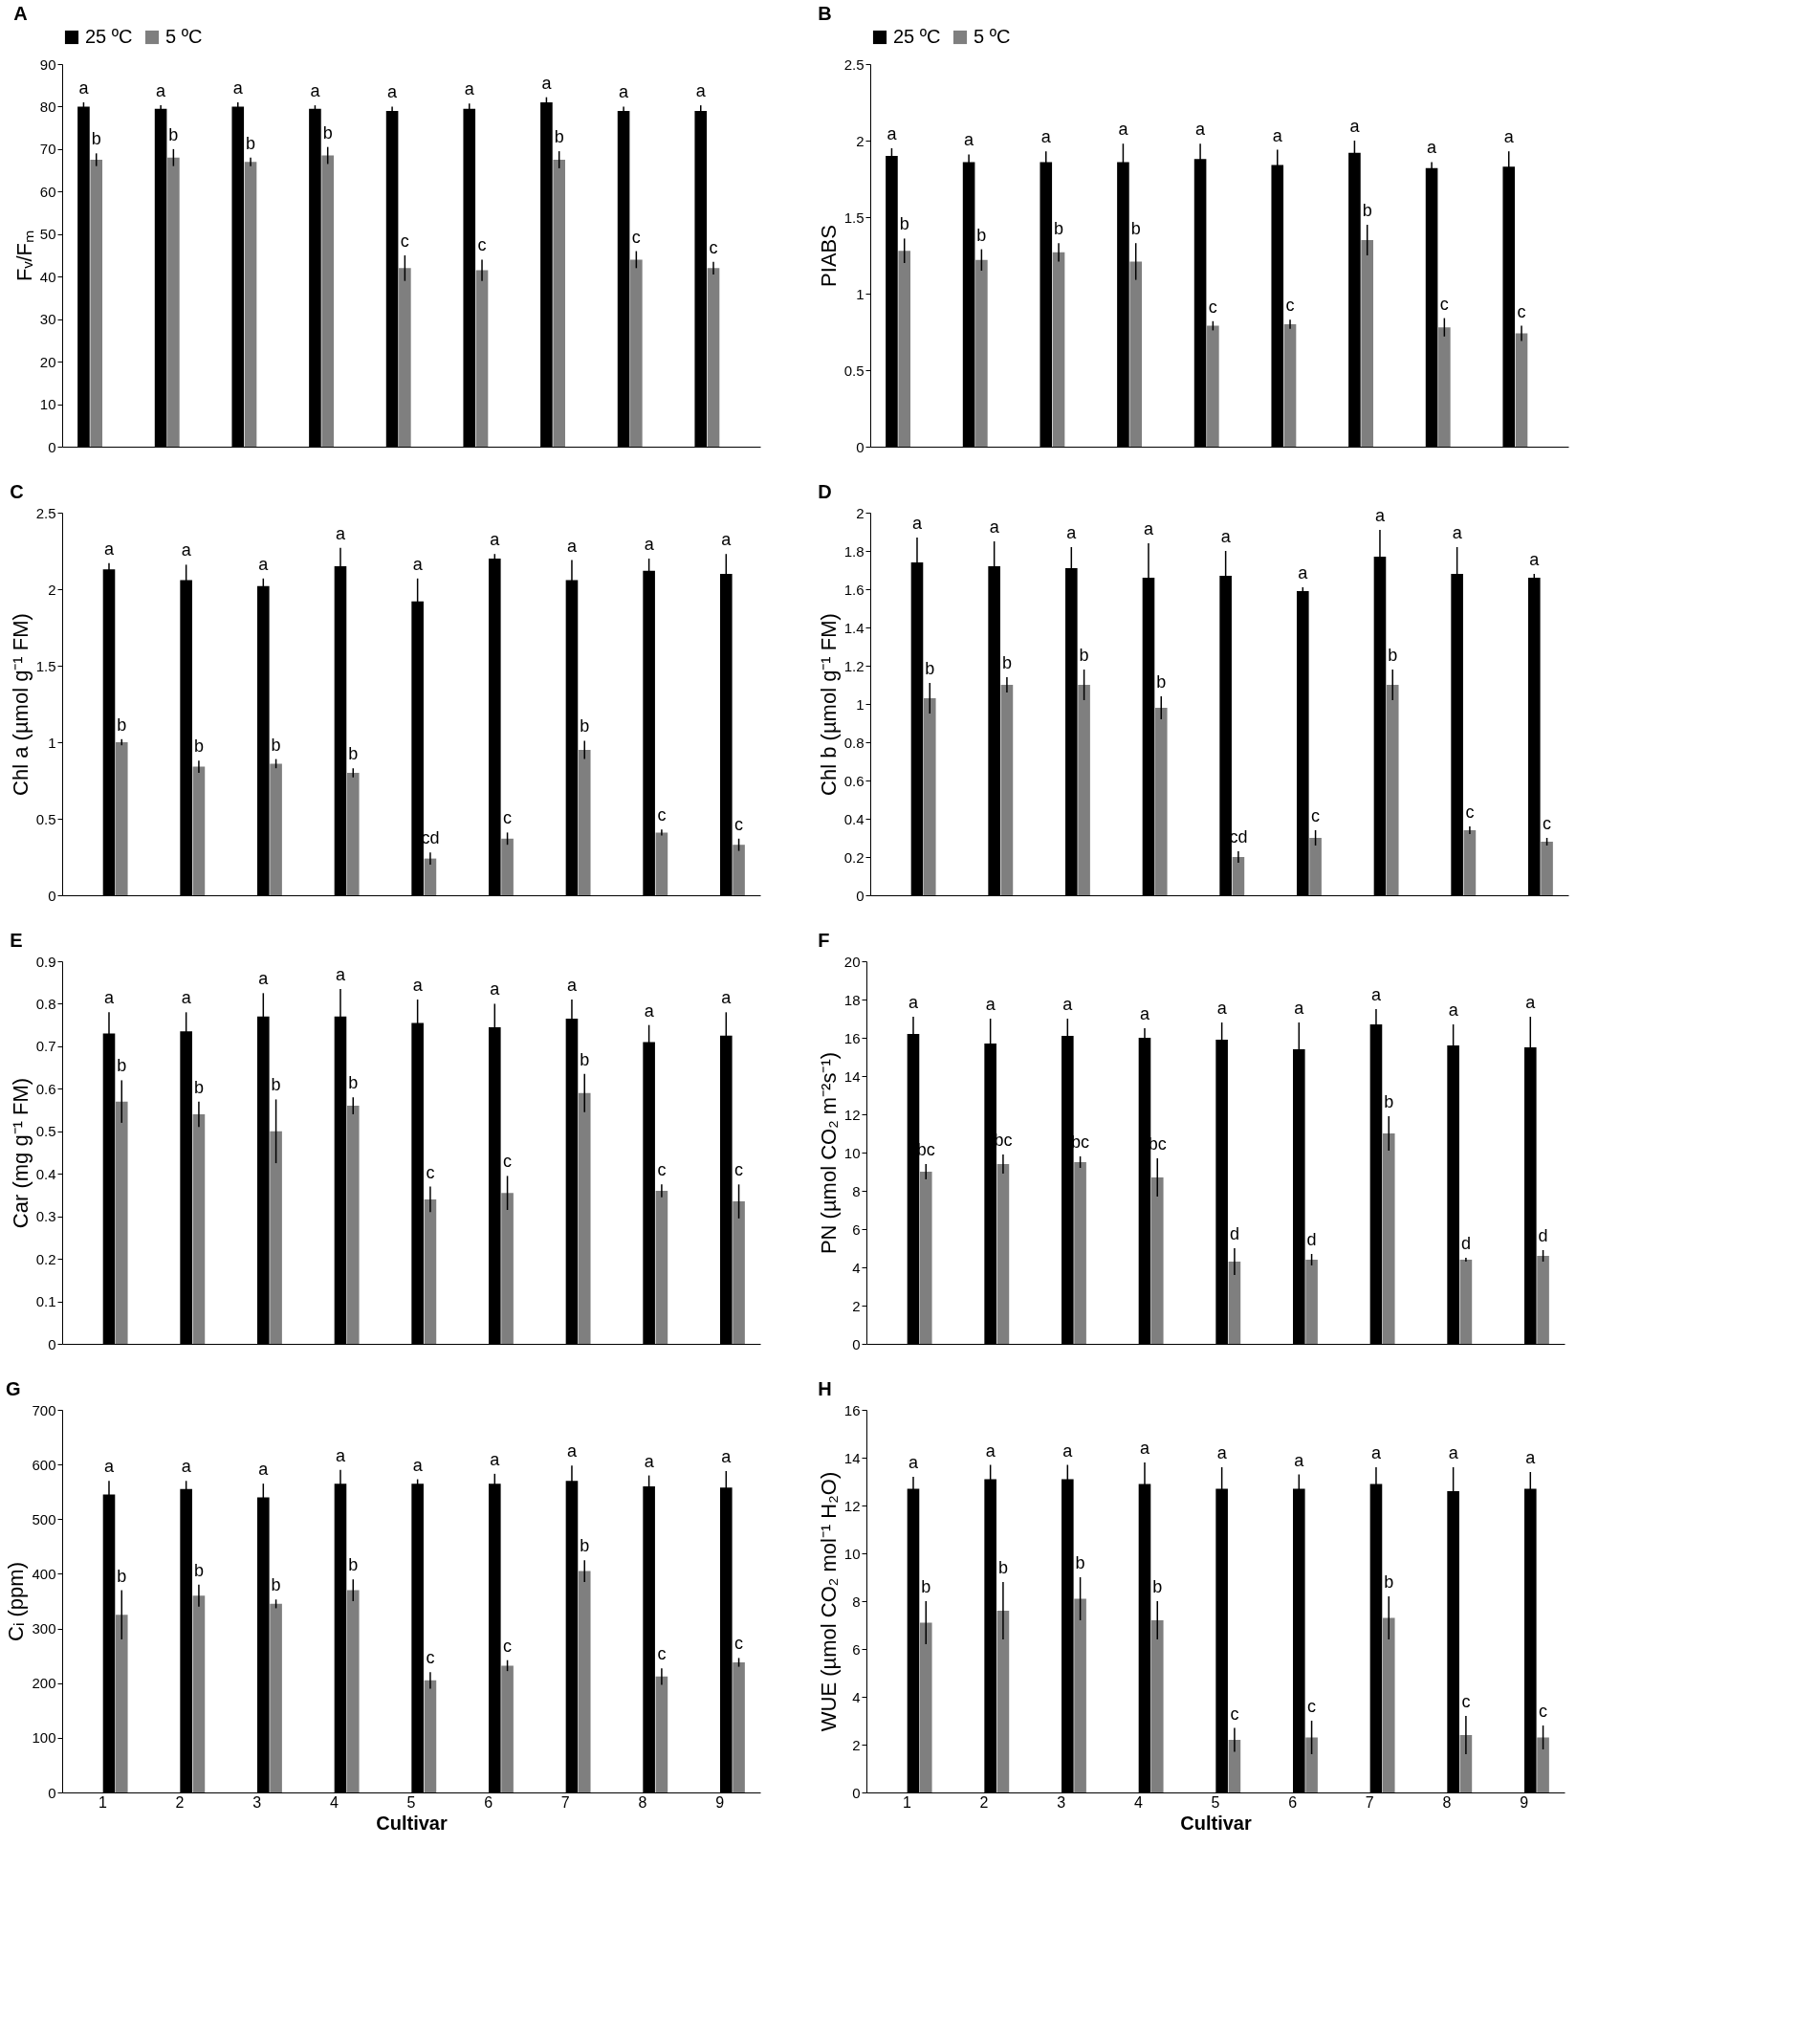 Image resolution: width=1817 pixels, height=2044 pixels. What do you see at coordinates (20, 13) in the screenshot?
I see `chart-title: A` at bounding box center [20, 13].